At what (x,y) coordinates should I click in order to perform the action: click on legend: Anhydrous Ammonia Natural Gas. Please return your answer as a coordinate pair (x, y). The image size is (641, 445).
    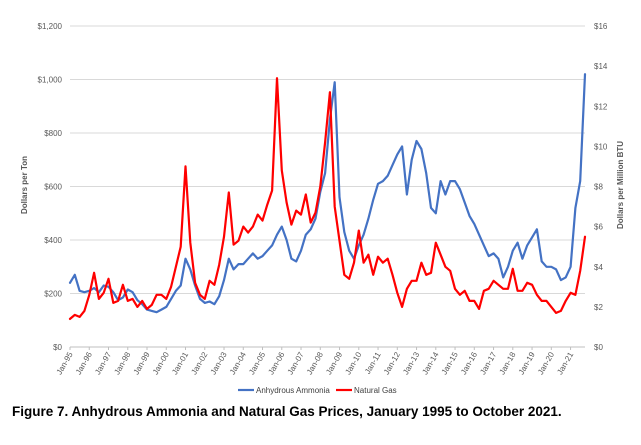
    Looking at the image, I should click on (317, 390).